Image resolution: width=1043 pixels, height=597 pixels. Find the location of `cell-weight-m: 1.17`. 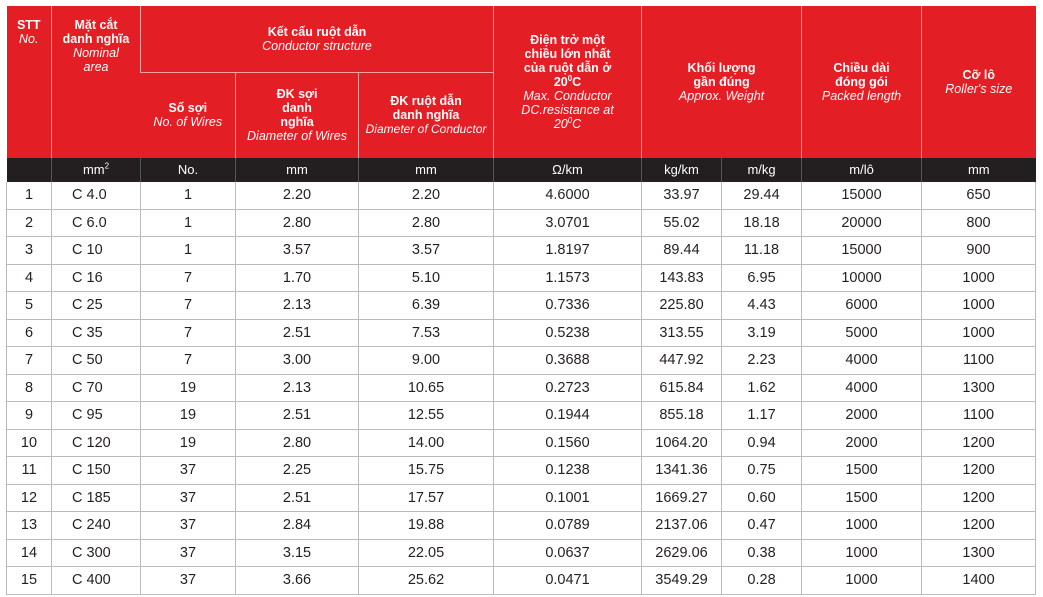

cell-weight-m: 1.17 is located at coordinates (761, 415).